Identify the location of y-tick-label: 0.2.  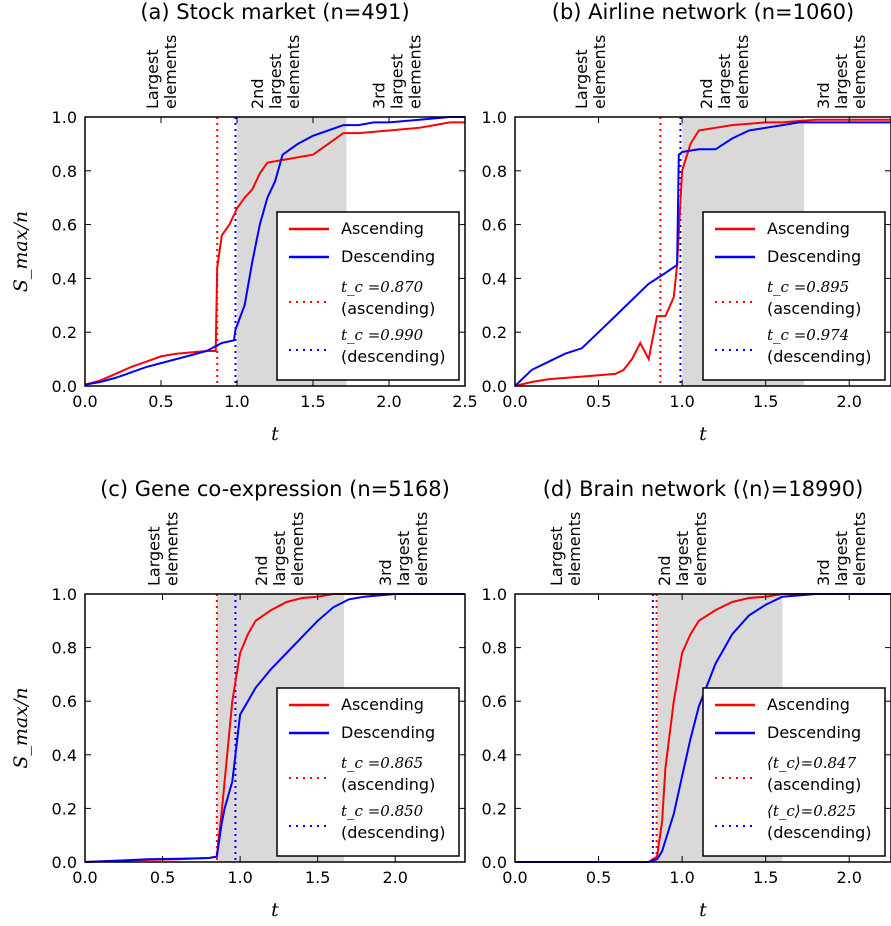
(494, 332).